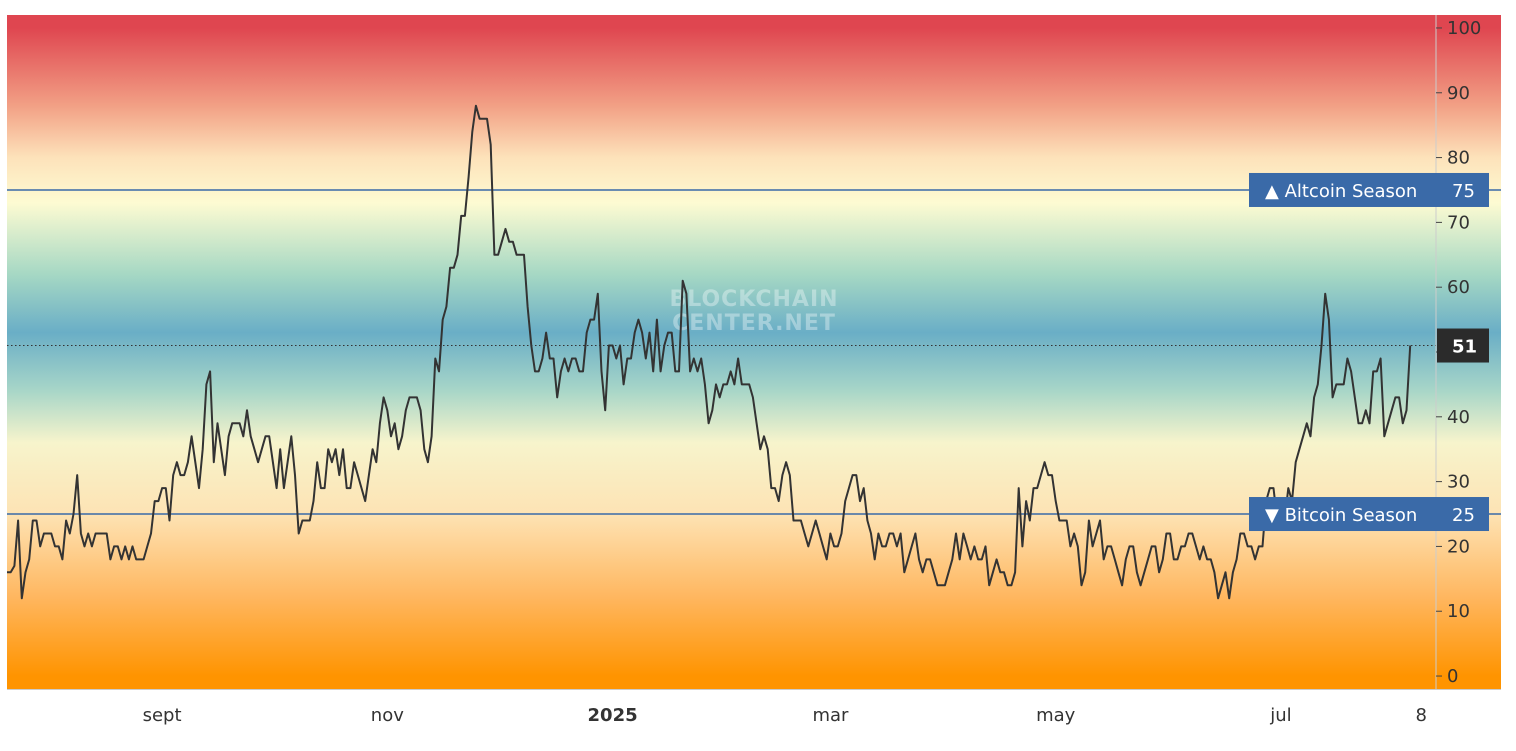  Describe the element at coordinates (1464, 28) in the screenshot. I see `y-tick-label: 100` at that location.